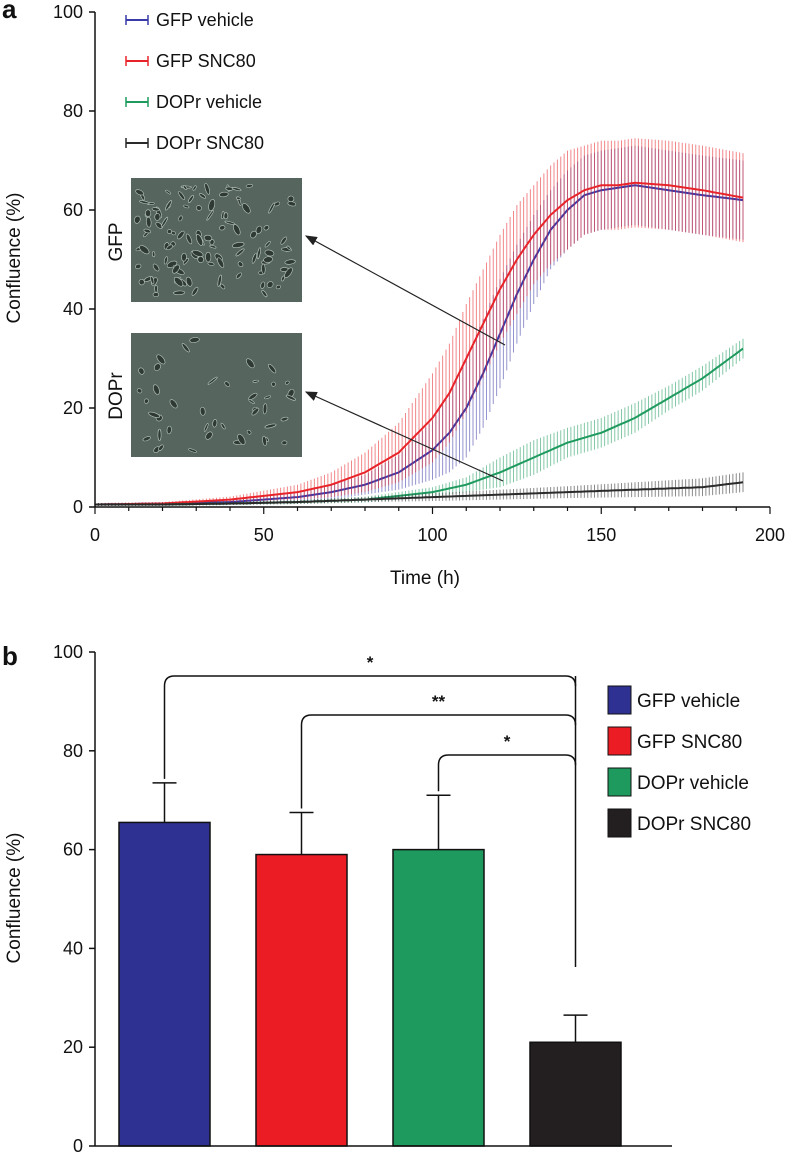  I want to click on bar-dopr-snc80, so click(575, 1094).